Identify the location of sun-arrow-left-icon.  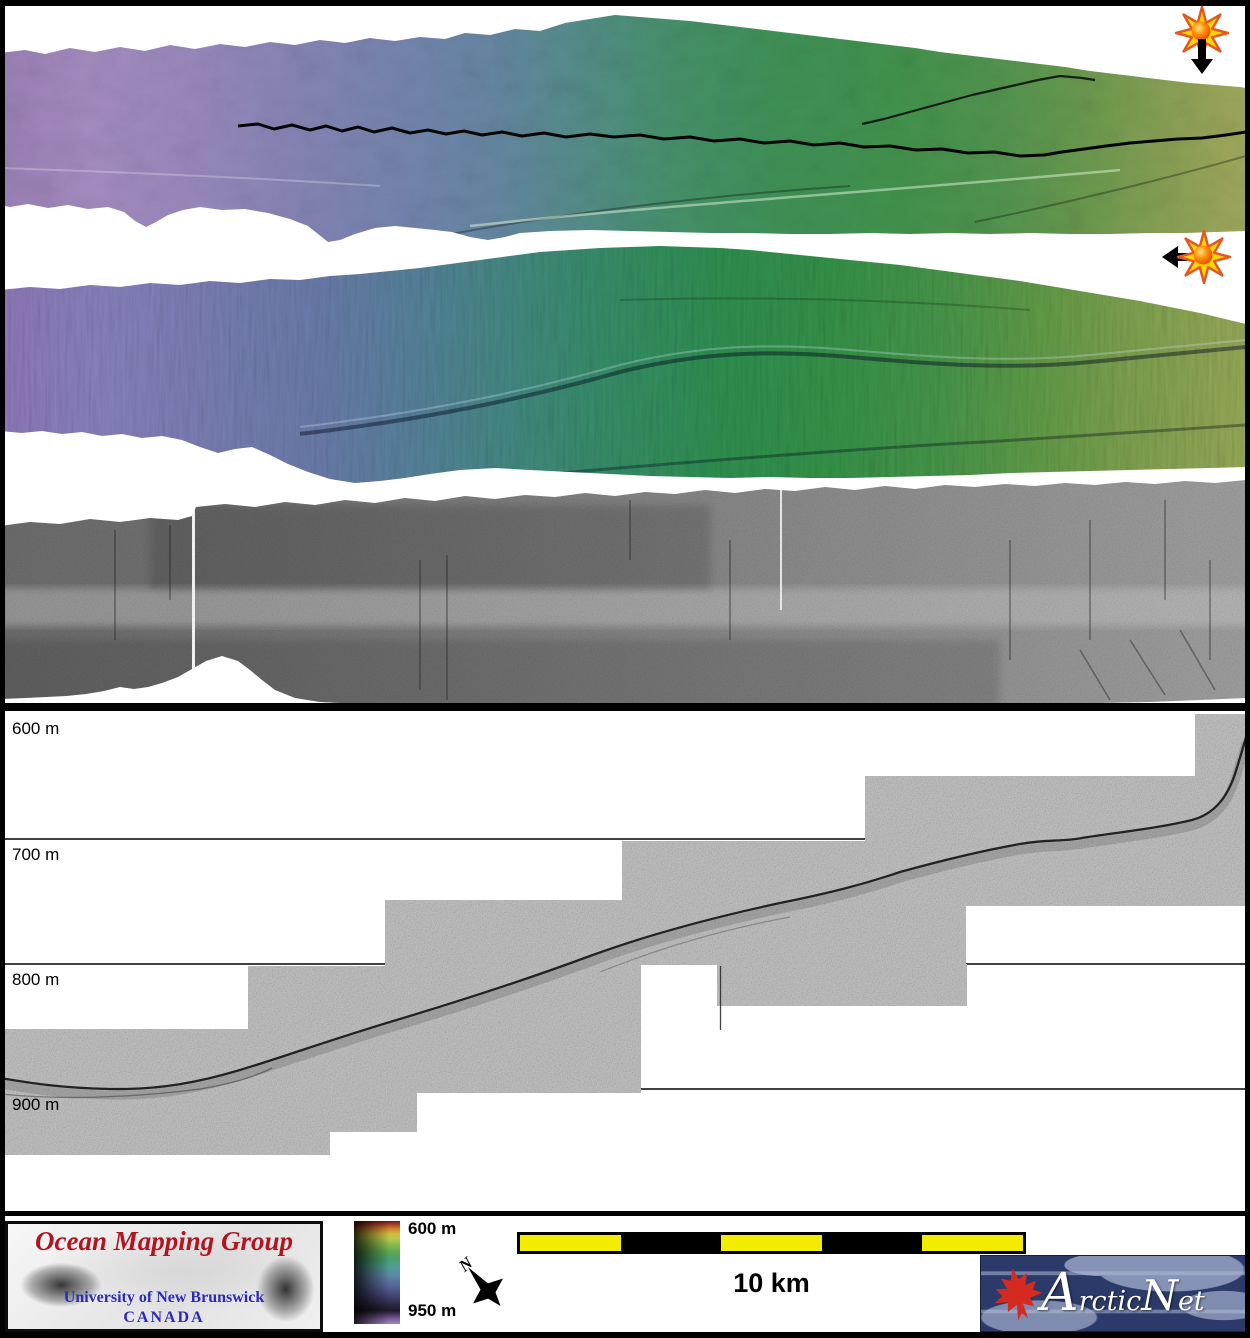
(1197, 257).